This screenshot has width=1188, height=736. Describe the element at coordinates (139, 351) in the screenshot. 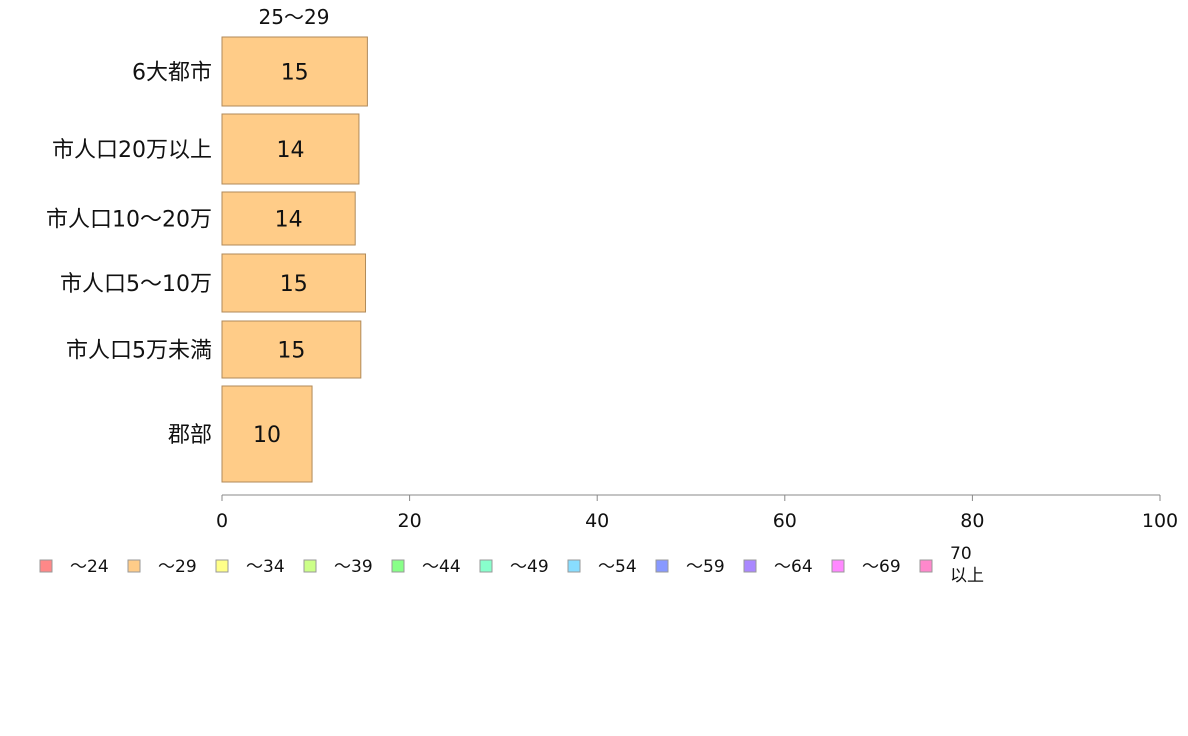

I see `category-label: 市人口5万未満` at that location.